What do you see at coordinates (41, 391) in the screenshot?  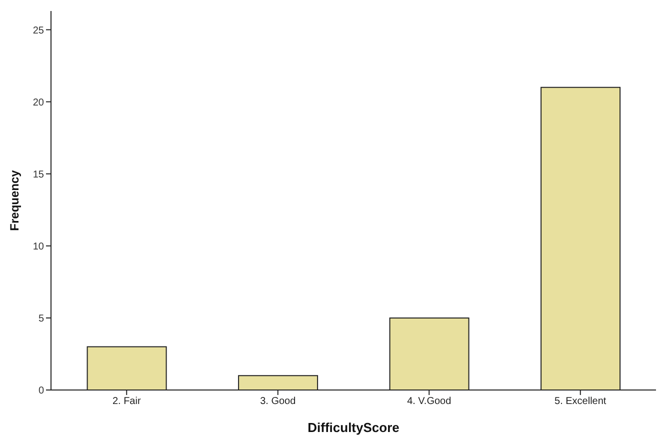 I see `y-tick-label: 0` at bounding box center [41, 391].